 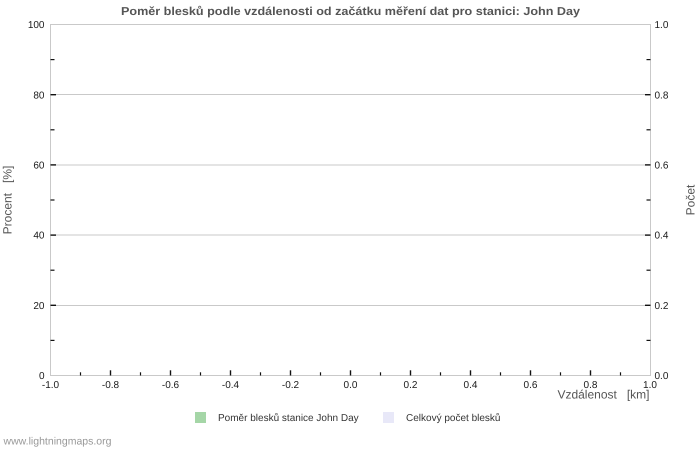 I want to click on svg-text: Počet, so click(x=691, y=199).